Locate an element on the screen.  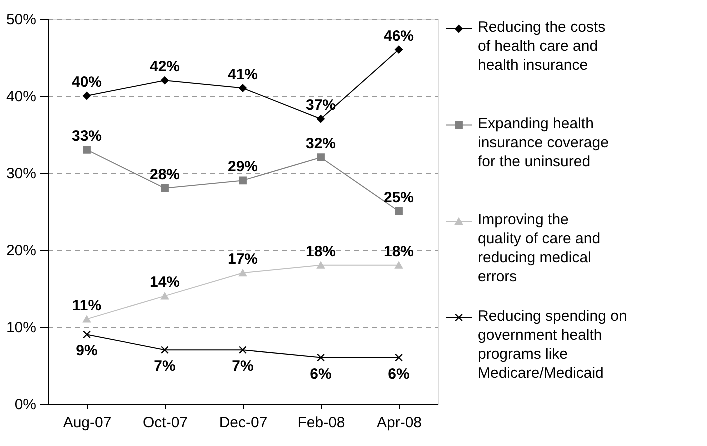
x-tick-label: Feb-08 is located at coordinates (322, 423).